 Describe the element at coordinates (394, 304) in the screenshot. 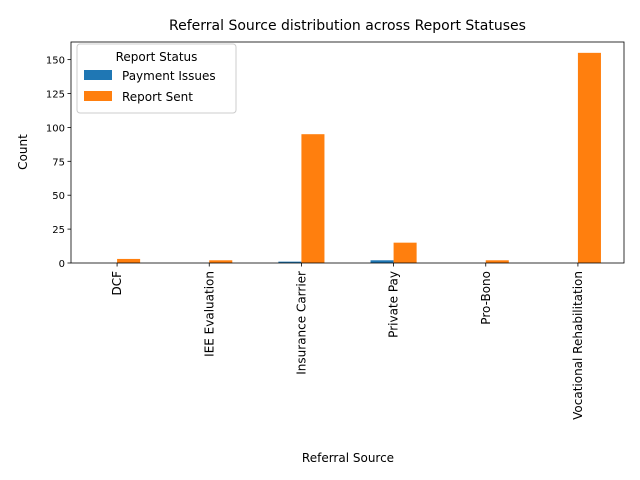

I see `x-tick-label: Private Pay` at that location.